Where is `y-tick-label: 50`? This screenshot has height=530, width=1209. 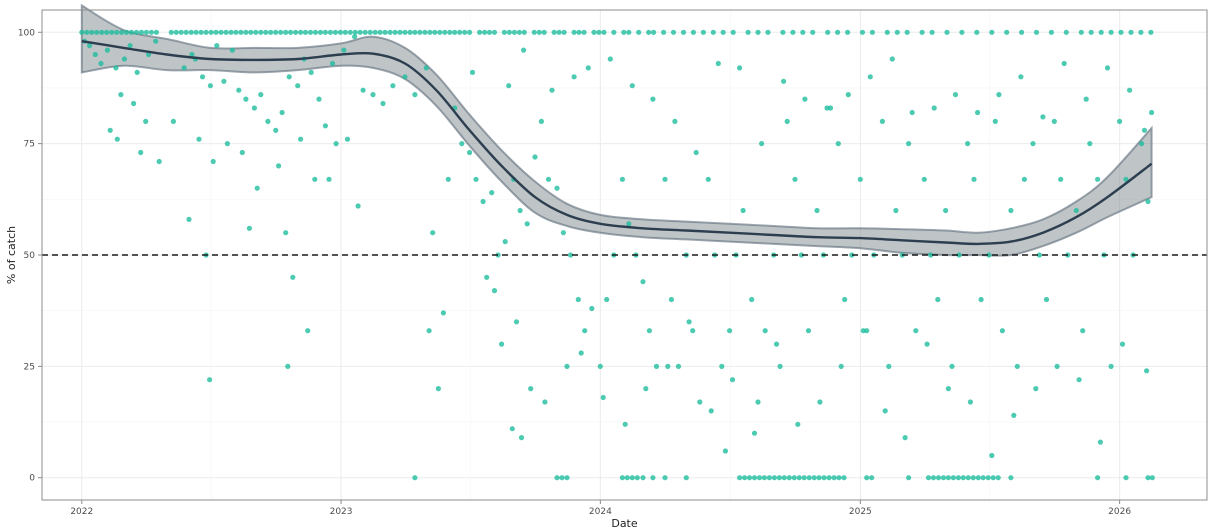 y-tick-label: 50 is located at coordinates (30, 256).